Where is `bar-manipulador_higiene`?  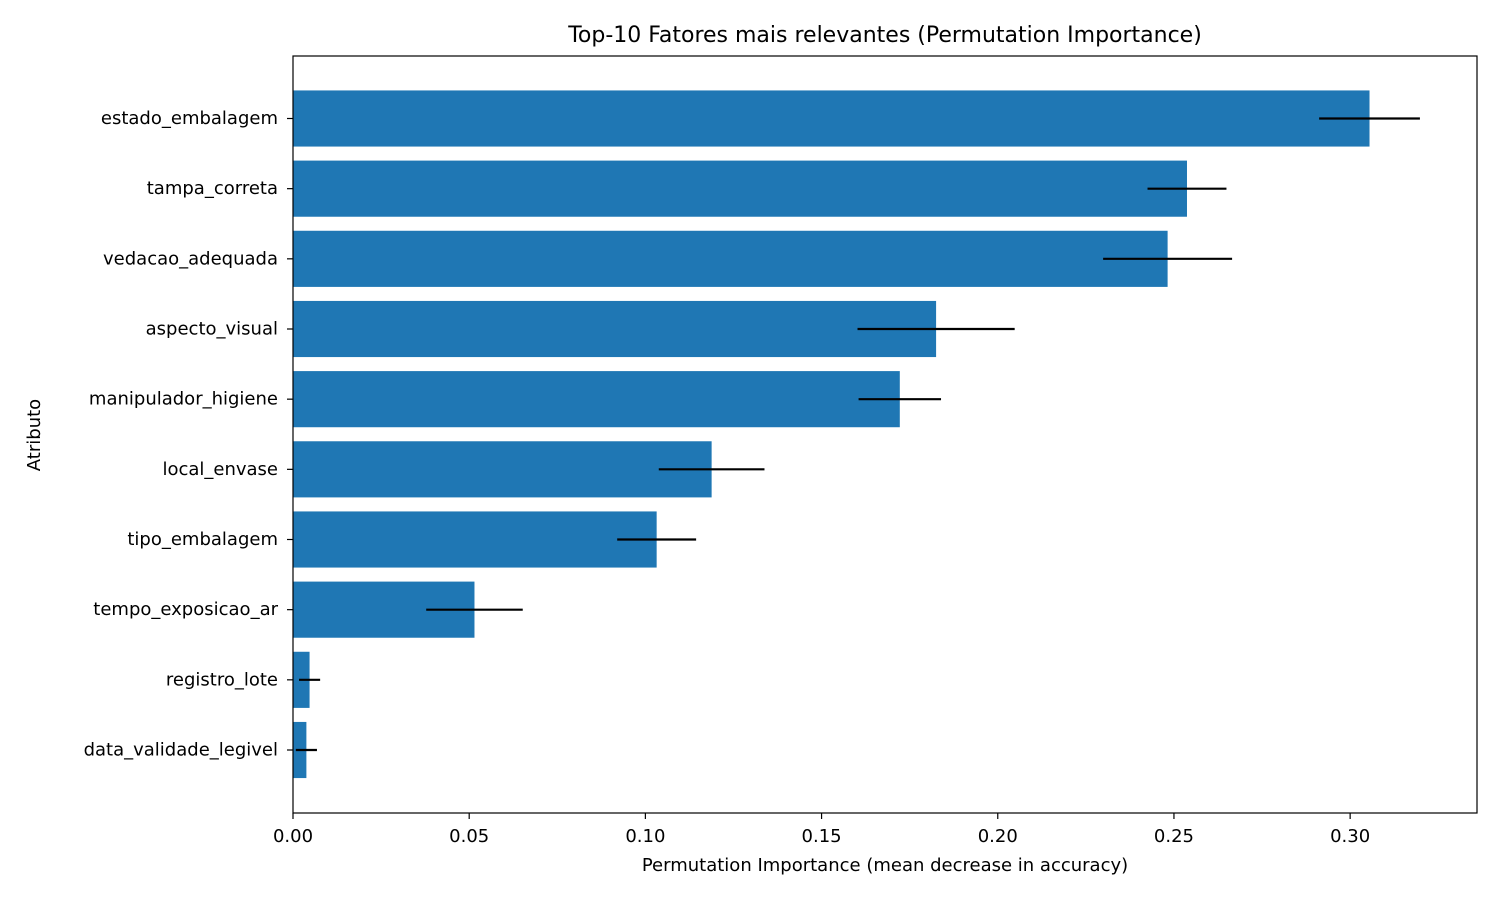
bar-manipulador_higiene is located at coordinates (596, 399).